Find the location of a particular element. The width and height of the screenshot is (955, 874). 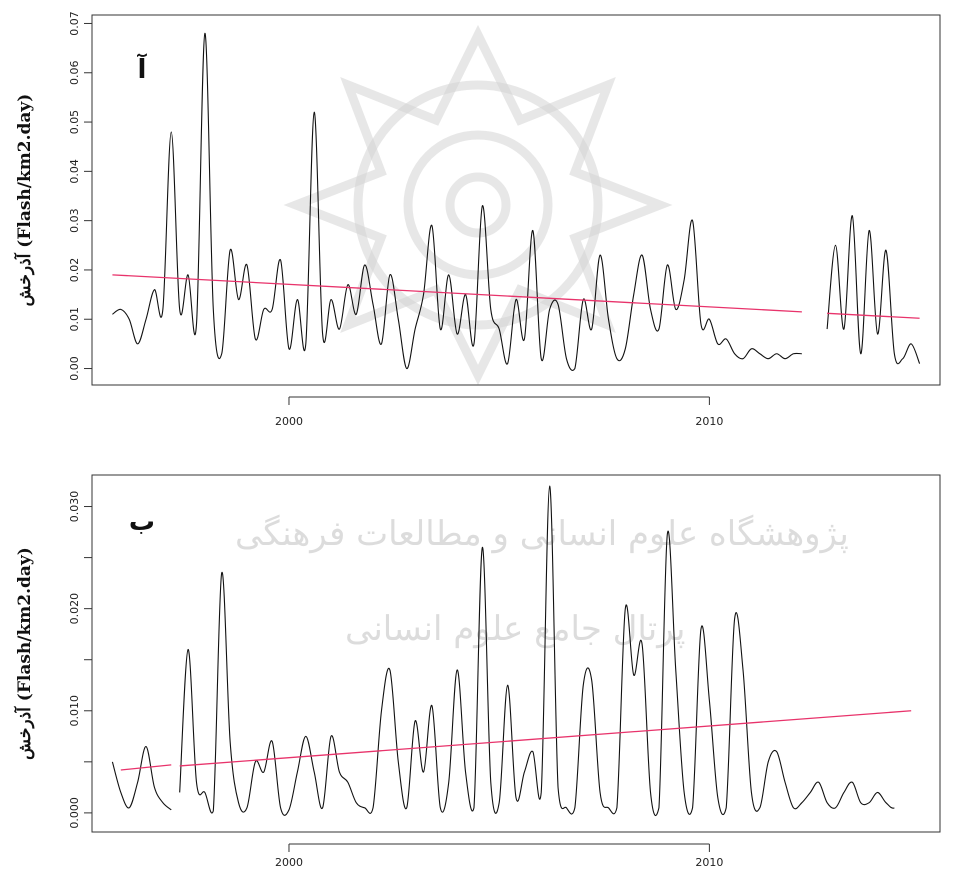

watermark-text-1: پژوهشگاه علوم انسانی و مطالعات فرهنگی is located at coordinates (542, 534).